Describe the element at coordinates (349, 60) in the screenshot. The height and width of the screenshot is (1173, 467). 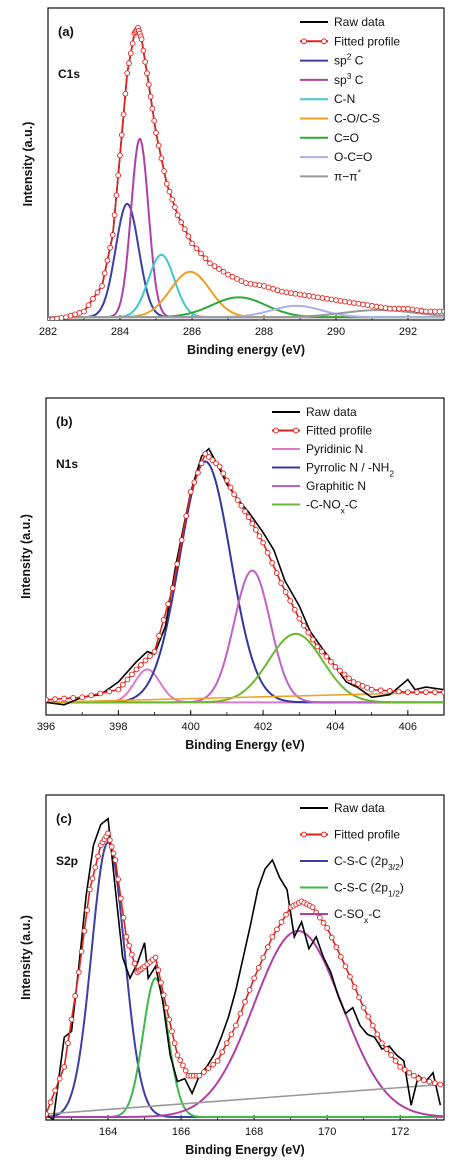
I see `legend-label: sp2 C` at that location.